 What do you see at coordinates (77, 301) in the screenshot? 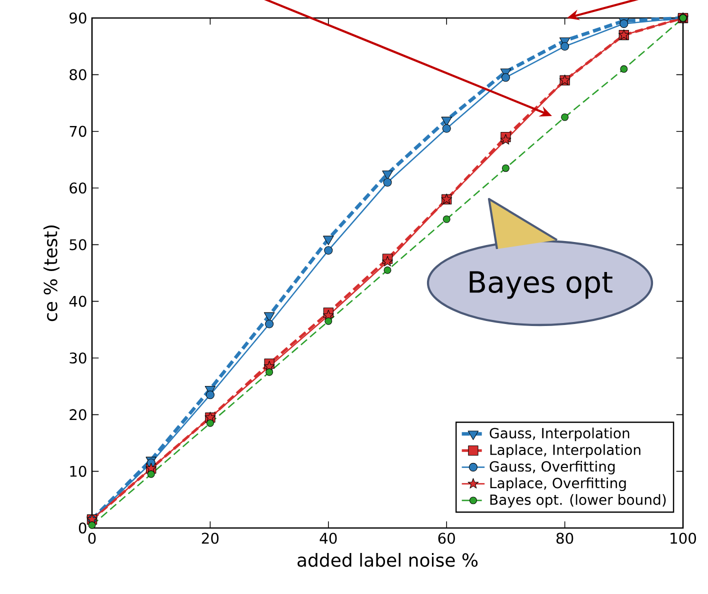
I see `y-tick-label: 40` at bounding box center [77, 301].